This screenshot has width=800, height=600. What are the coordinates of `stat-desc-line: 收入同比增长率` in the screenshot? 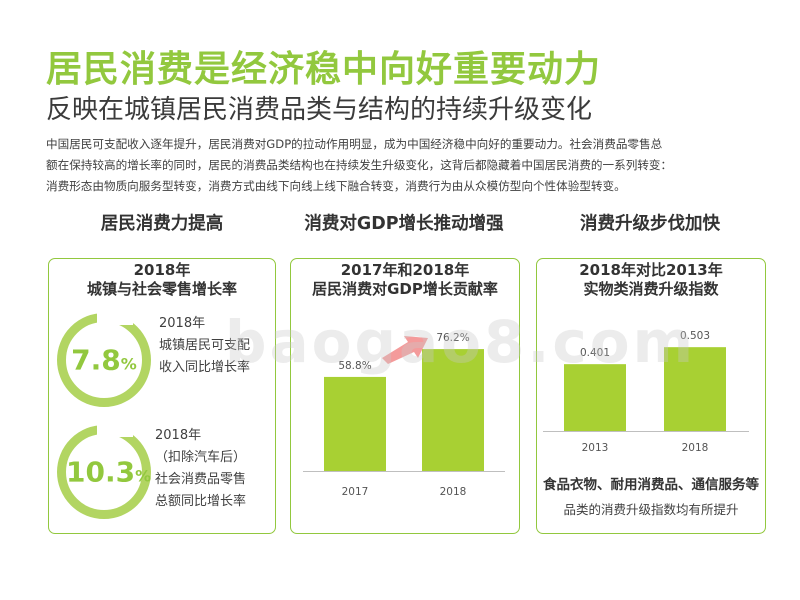 It's located at (205, 367).